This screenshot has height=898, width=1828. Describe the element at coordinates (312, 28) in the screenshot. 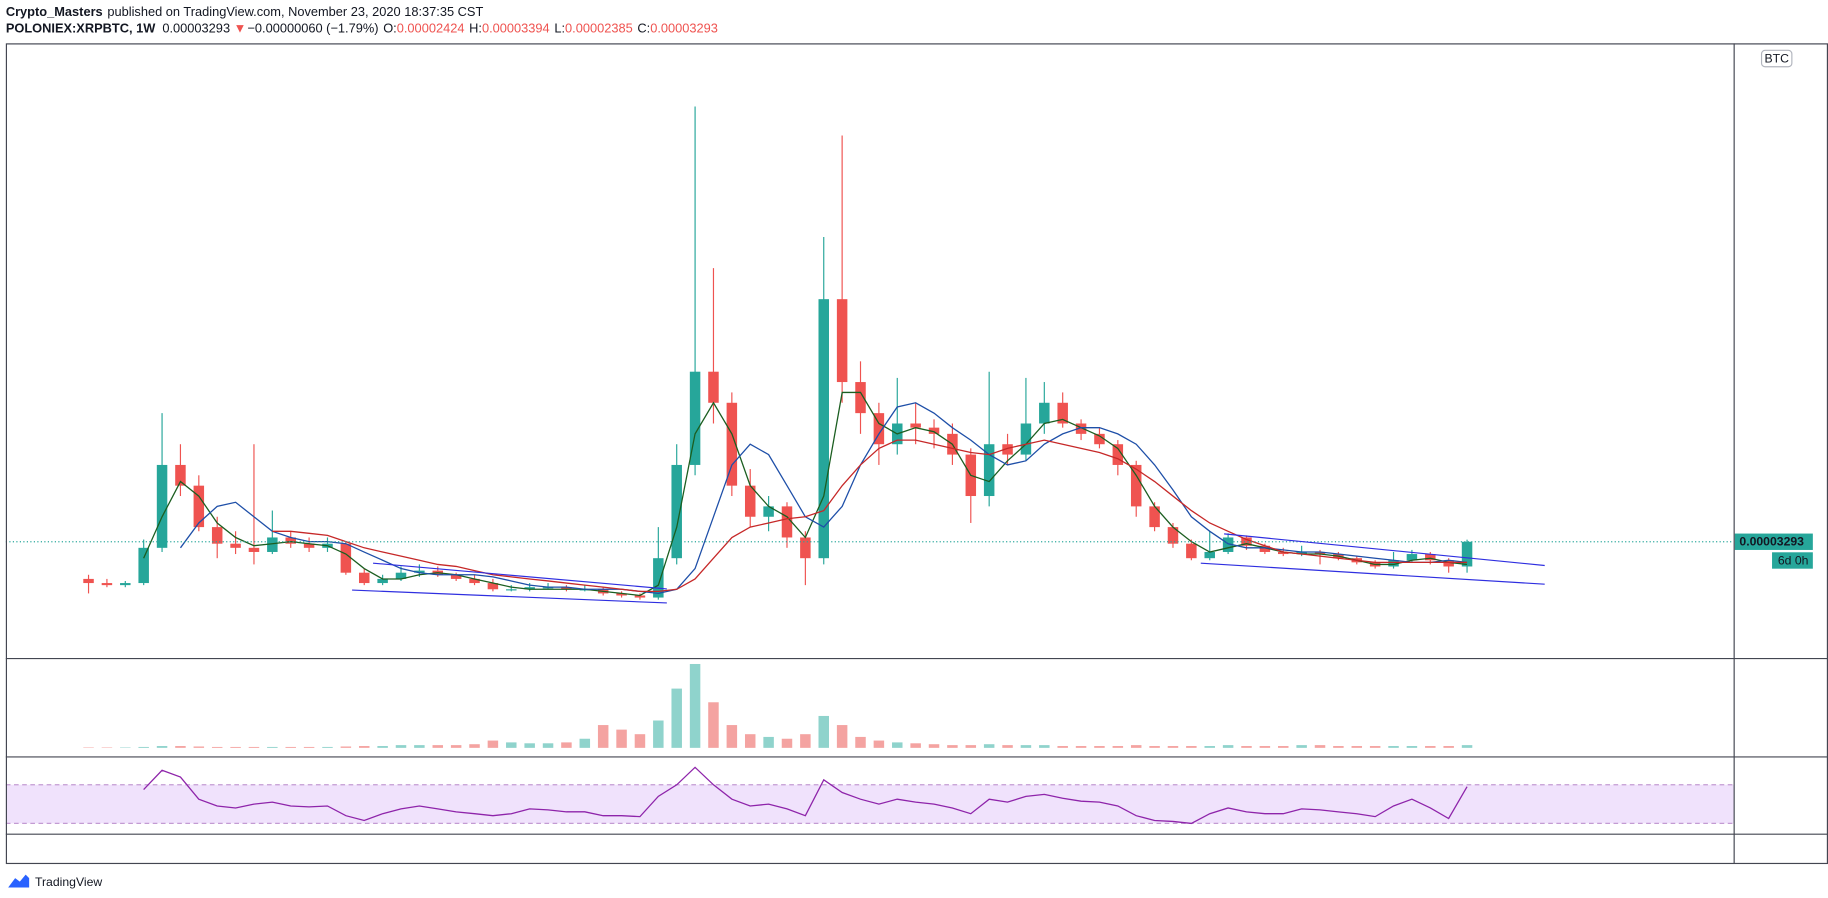

I see `change: −0.00000060 (−1.79%)` at that location.